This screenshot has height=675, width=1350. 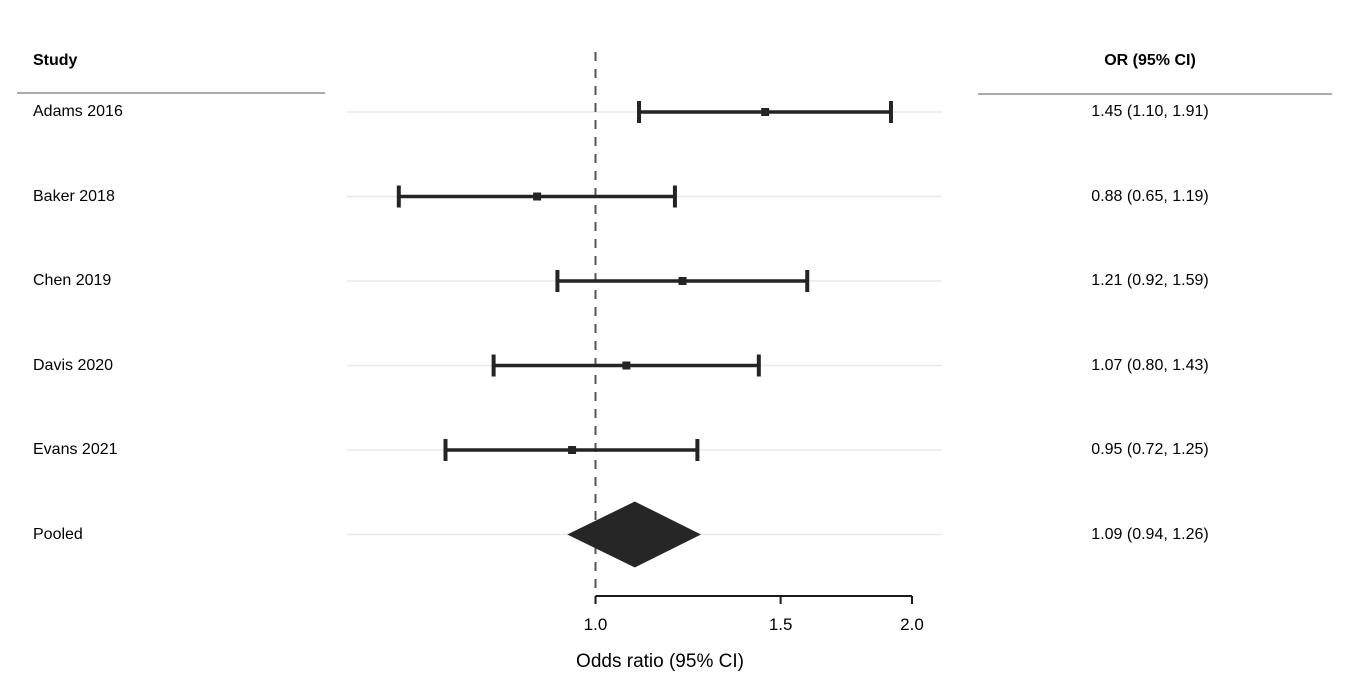 What do you see at coordinates (596, 624) in the screenshot?
I see `x-axis-tick-label: 1.0` at bounding box center [596, 624].